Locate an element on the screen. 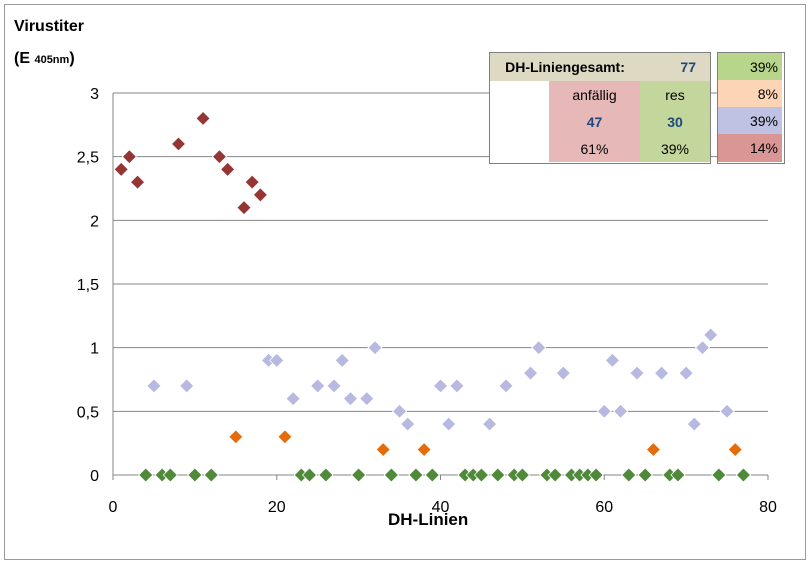 The image size is (812, 565). stats-res-label: res is located at coordinates (675, 94).